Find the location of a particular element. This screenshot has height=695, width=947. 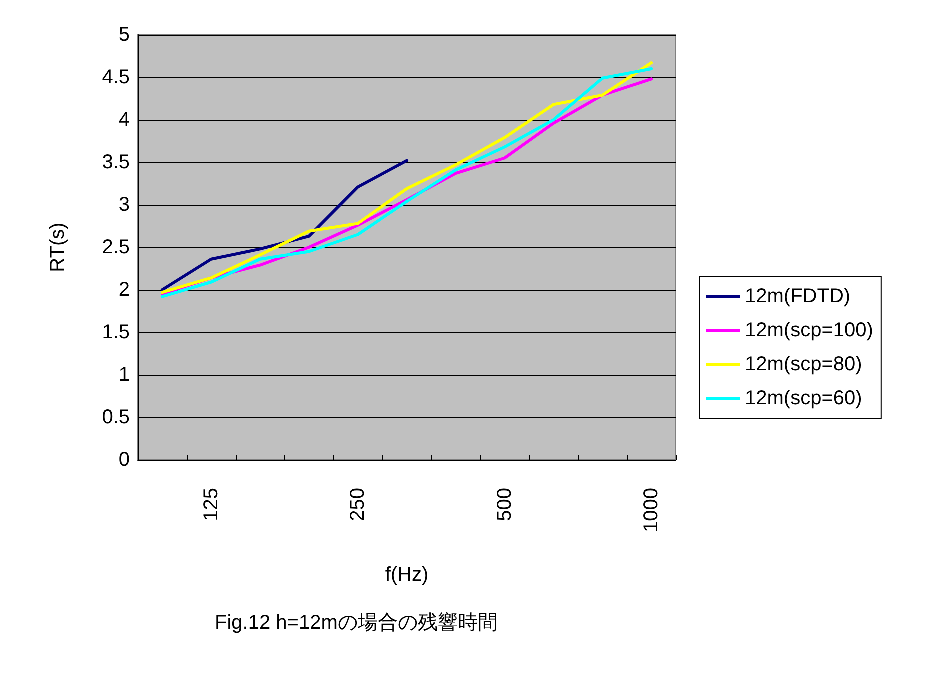

text: Fig.12 h=12mの場合の残響時間 is located at coordinates (356, 623).